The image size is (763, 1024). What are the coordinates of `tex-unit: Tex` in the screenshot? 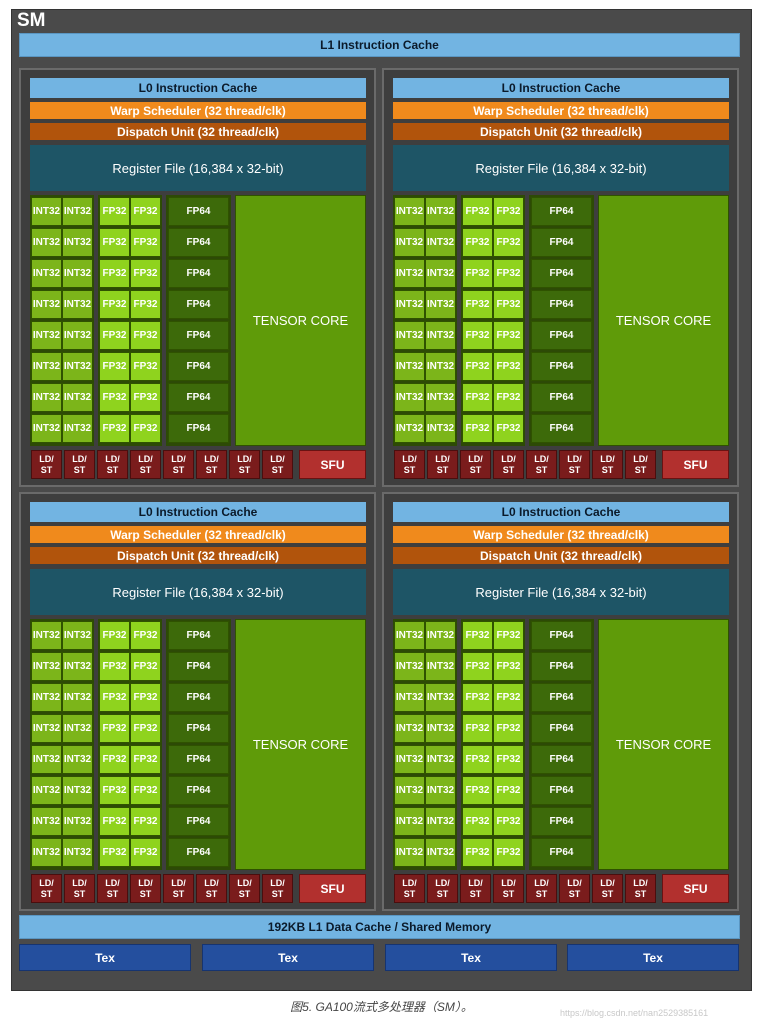 It's located at (105, 957).